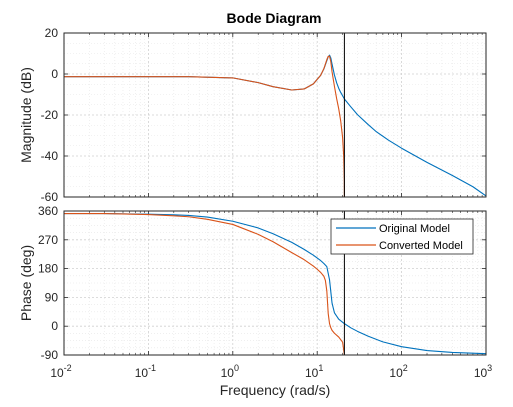 This screenshot has width=513, height=407. What do you see at coordinates (483, 371) in the screenshot?
I see `x-tick-label: 10³` at bounding box center [483, 371].